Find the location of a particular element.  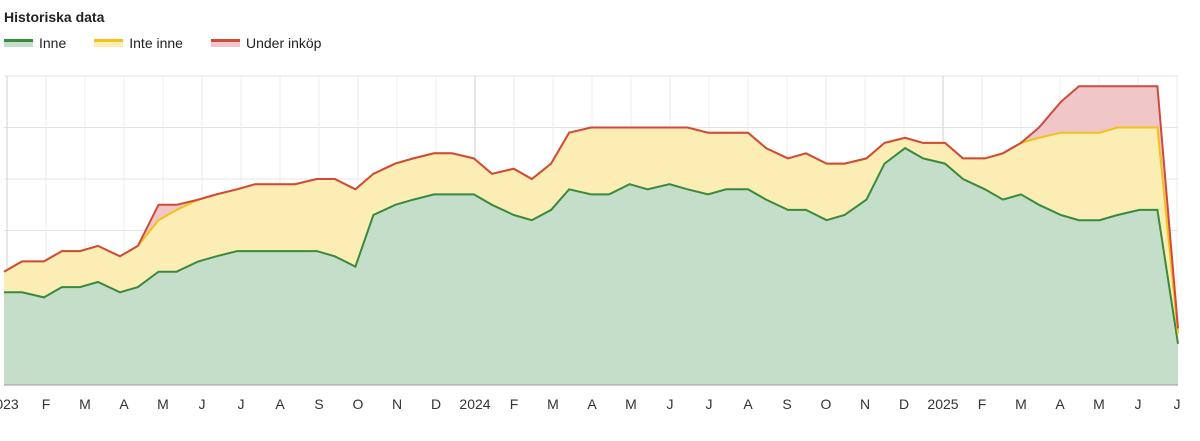

legend-item-inne: Inne is located at coordinates (35, 43).